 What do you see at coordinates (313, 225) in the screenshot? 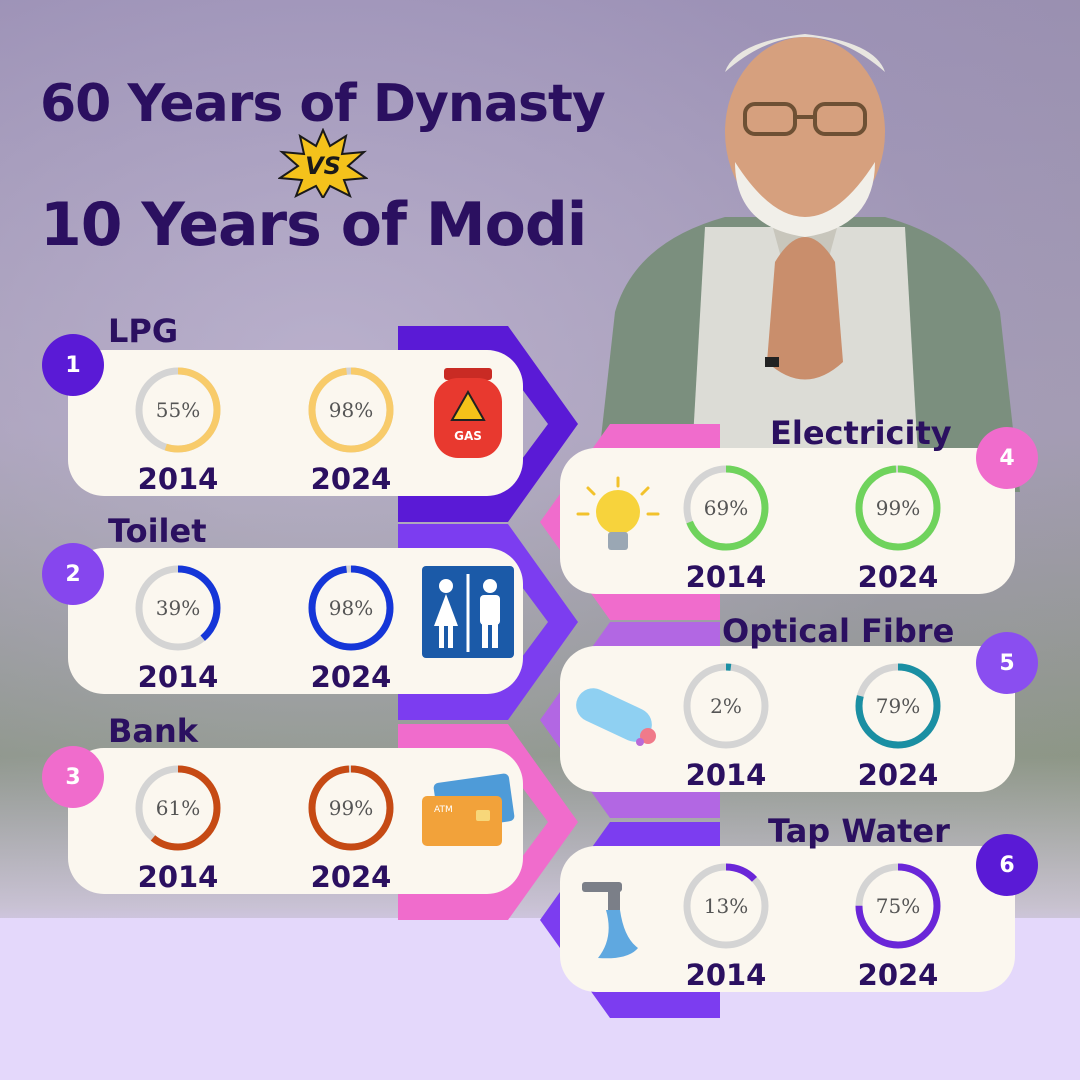
I see `title-line-2: 10 Years of Modi` at bounding box center [313, 225].